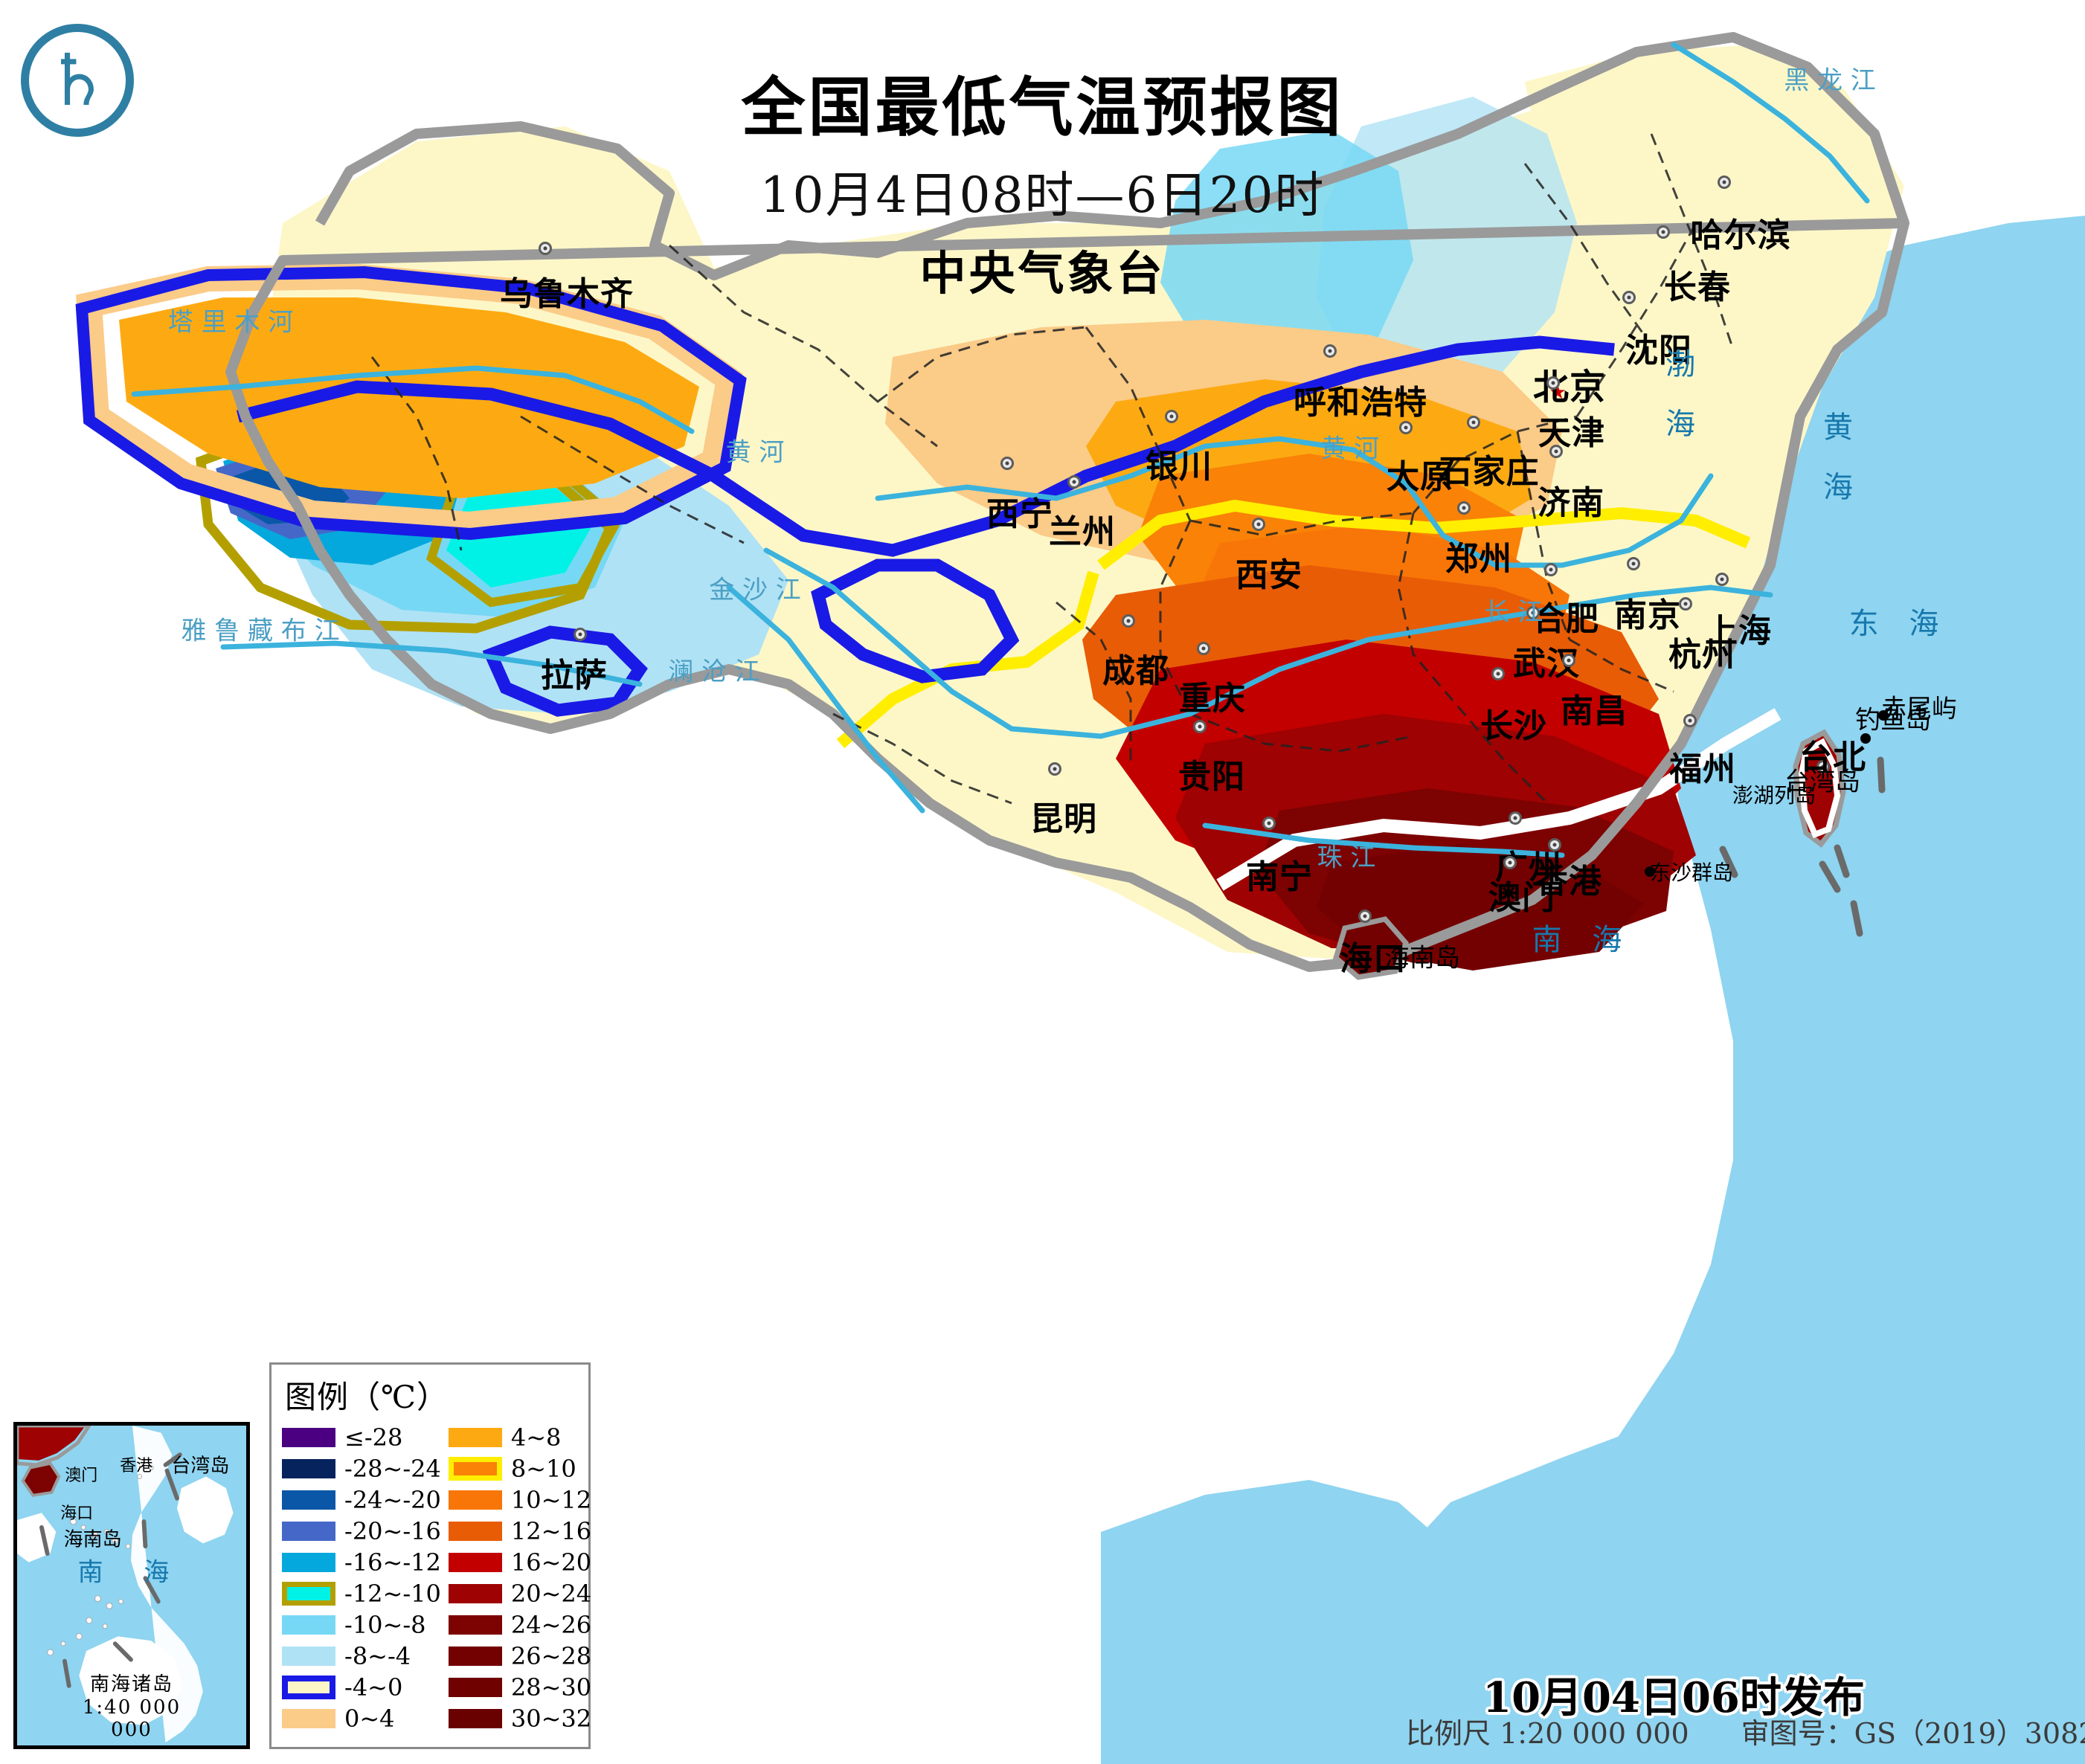 The image size is (2085, 1764). What do you see at coordinates (369, 1719) in the screenshot?
I see `legend-label: 0~4` at bounding box center [369, 1719].